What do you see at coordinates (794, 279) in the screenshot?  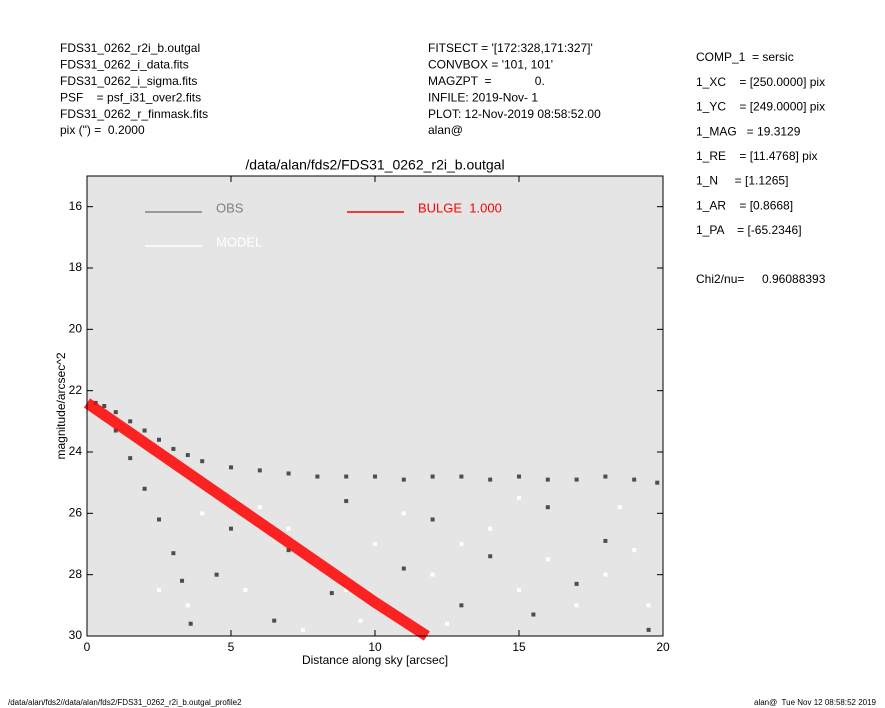 I see `chi2-value: 0.96088393` at bounding box center [794, 279].